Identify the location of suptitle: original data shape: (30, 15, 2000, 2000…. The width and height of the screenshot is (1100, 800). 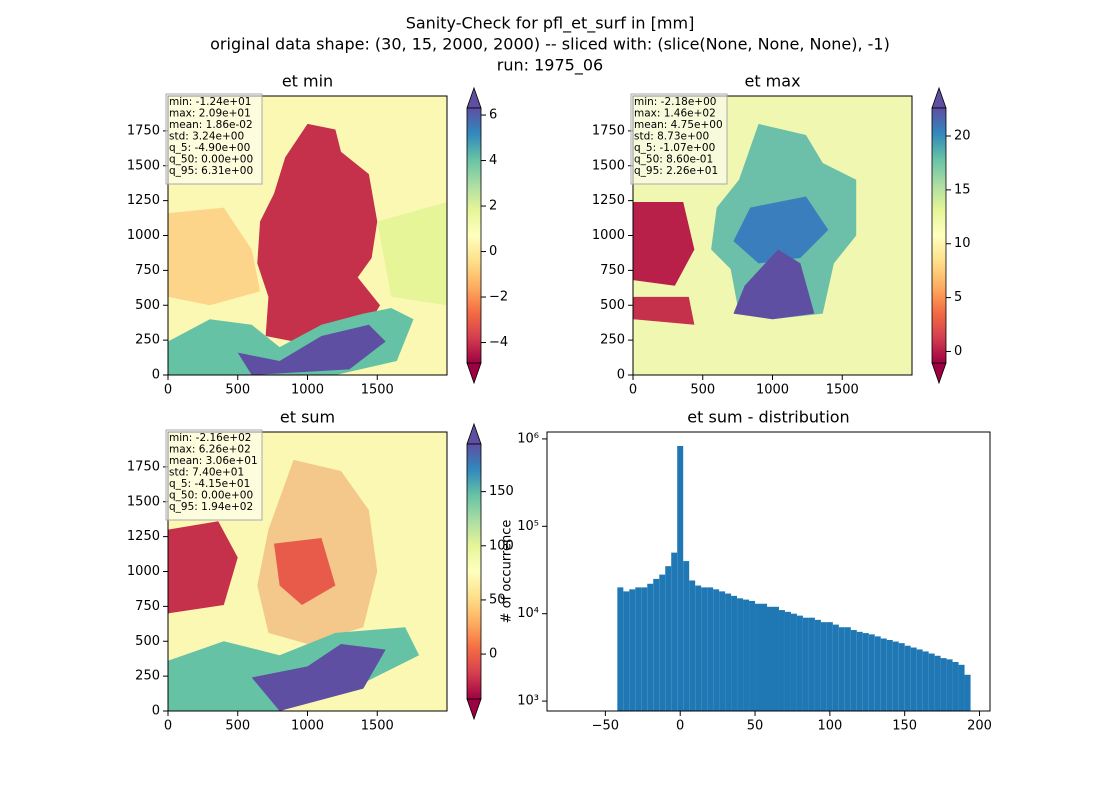
(550, 44).